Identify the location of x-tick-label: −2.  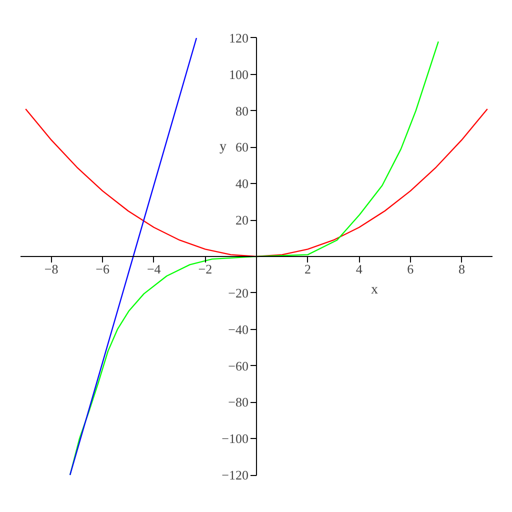
(205, 269).